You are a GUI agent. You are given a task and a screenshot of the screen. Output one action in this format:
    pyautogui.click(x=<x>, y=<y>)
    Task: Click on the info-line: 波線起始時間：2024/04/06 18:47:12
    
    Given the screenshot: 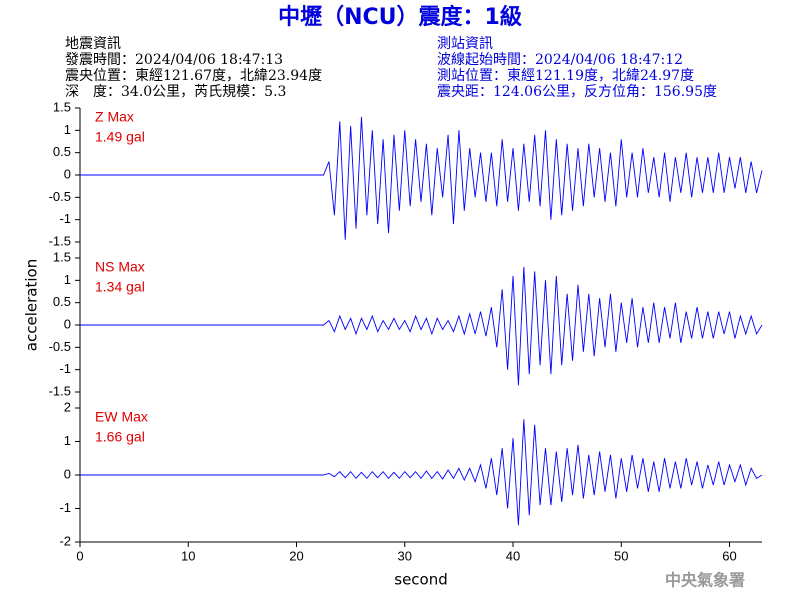 What is the action you would take?
    pyautogui.click(x=560, y=60)
    